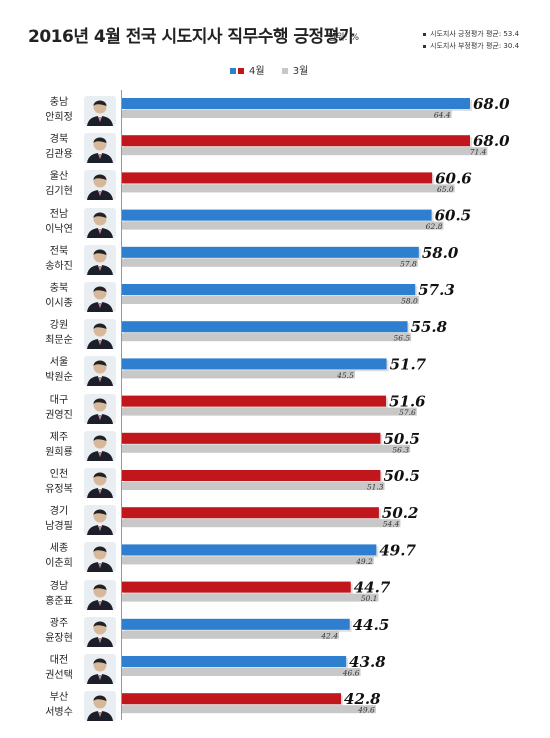 The image size is (550, 738). What do you see at coordinates (59, 623) in the screenshot?
I see `region-label: 광주` at bounding box center [59, 623].